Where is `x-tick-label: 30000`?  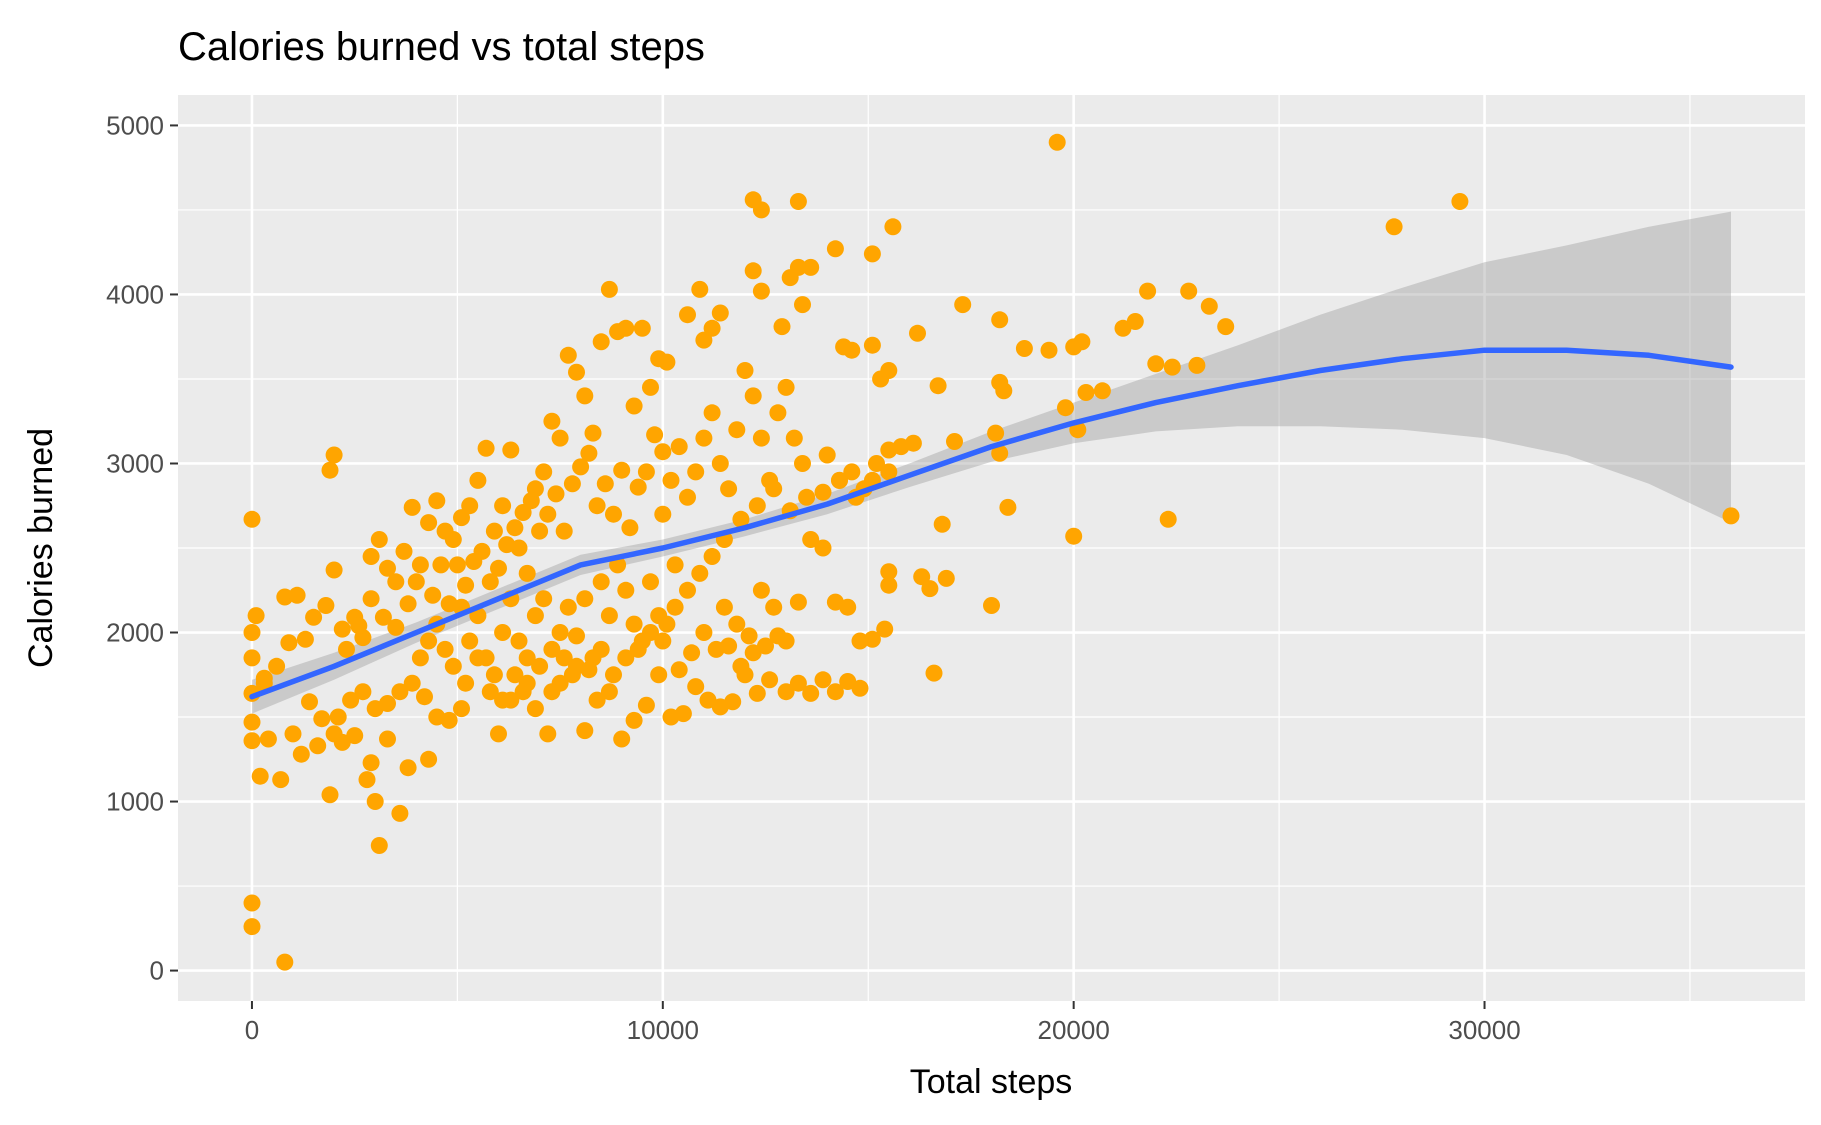
x-tick-label: 30000 is located at coordinates (1484, 1030).